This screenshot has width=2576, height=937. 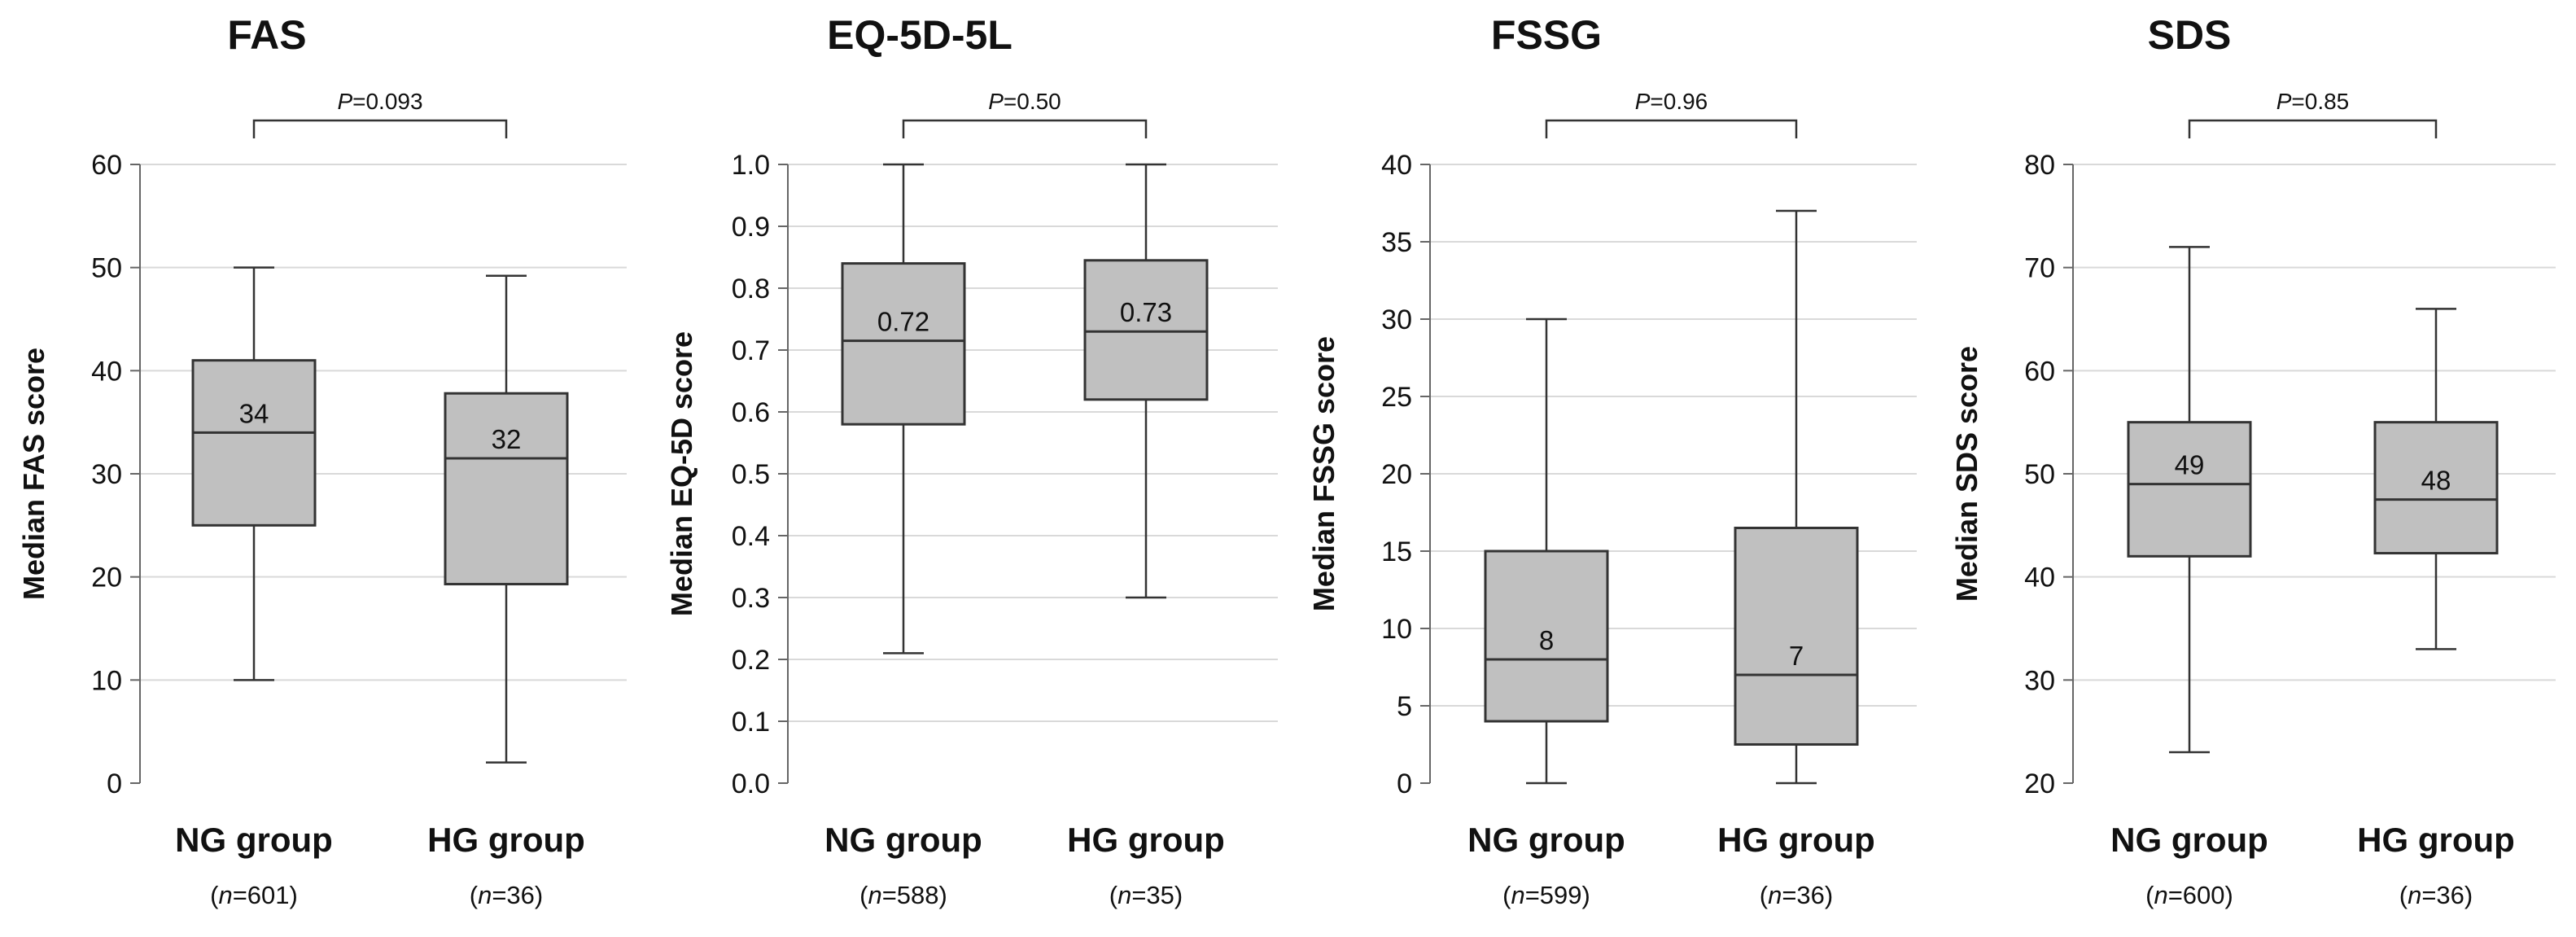 What do you see at coordinates (1966, 474) in the screenshot?
I see `y-axis-label: Median SDS score` at bounding box center [1966, 474].